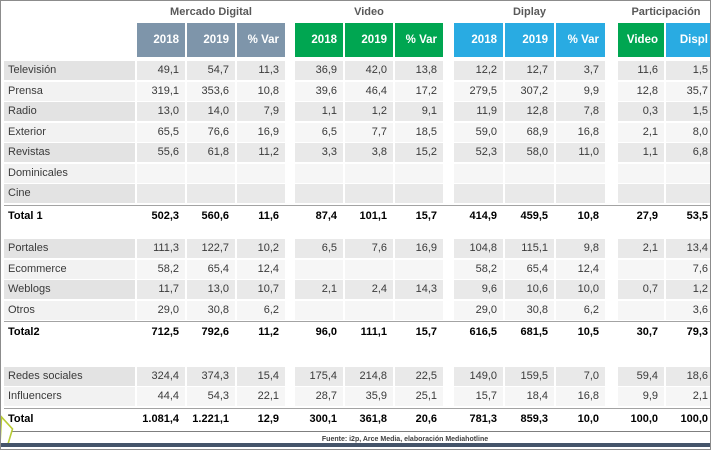  I want to click on value-cell: 28,7, so click(319, 396).